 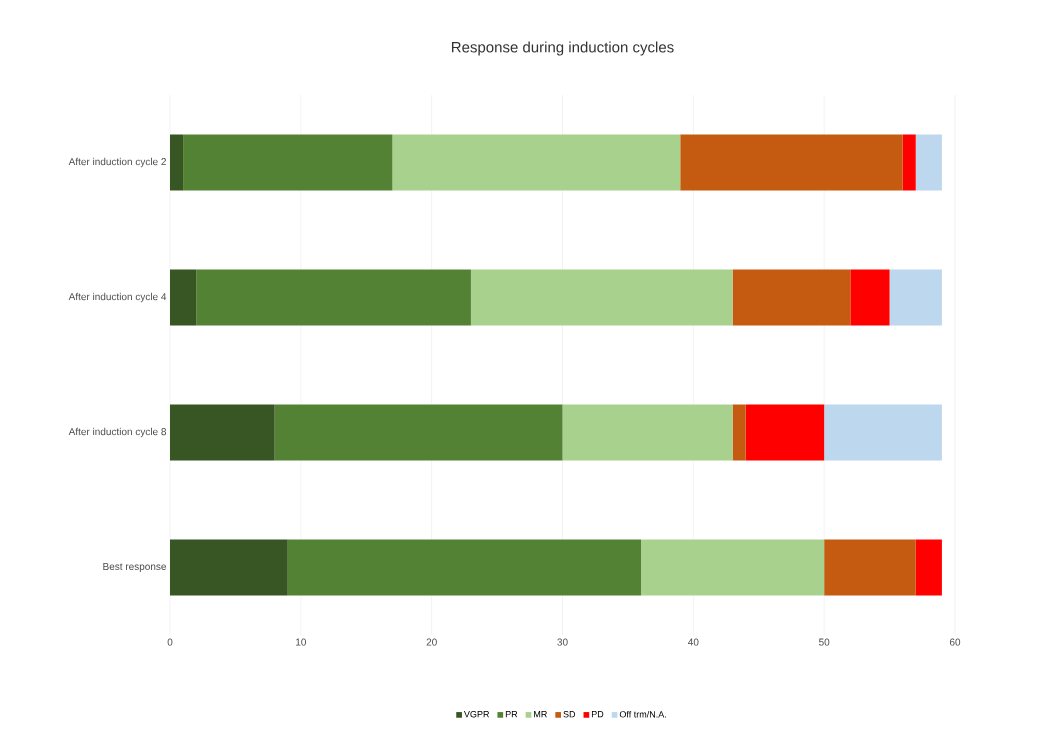 I want to click on y-tick-label: Best response, so click(x=135, y=567).